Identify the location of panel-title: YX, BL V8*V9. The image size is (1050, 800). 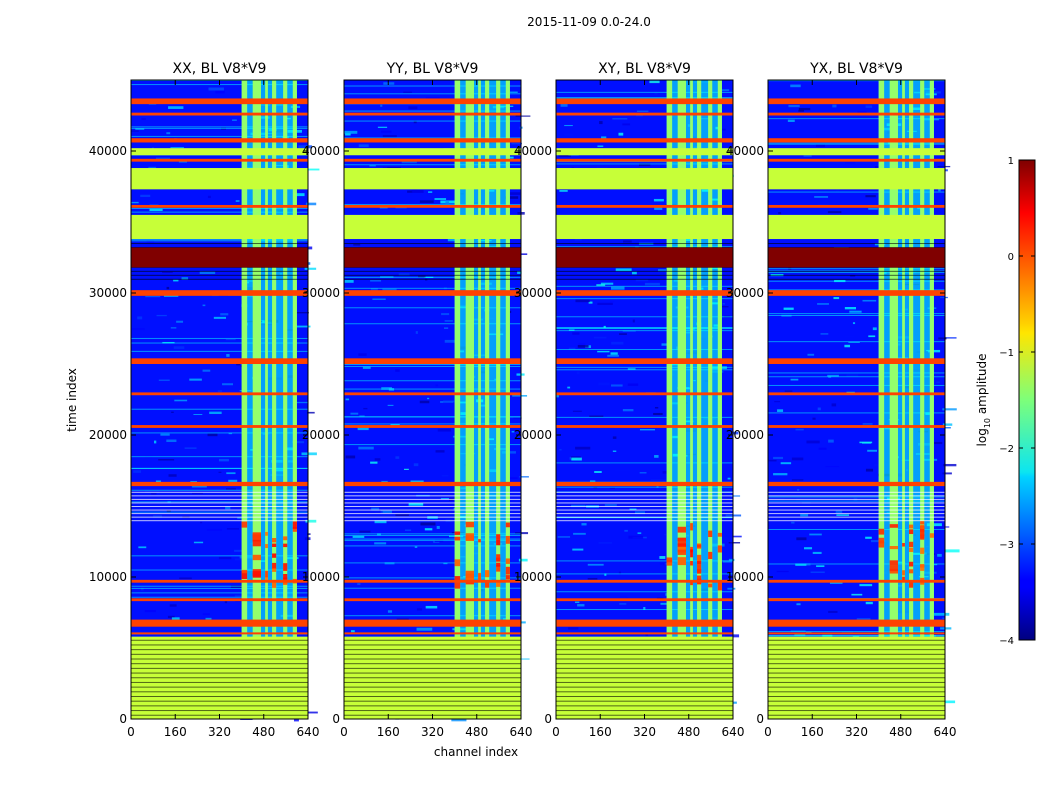
(856, 69).